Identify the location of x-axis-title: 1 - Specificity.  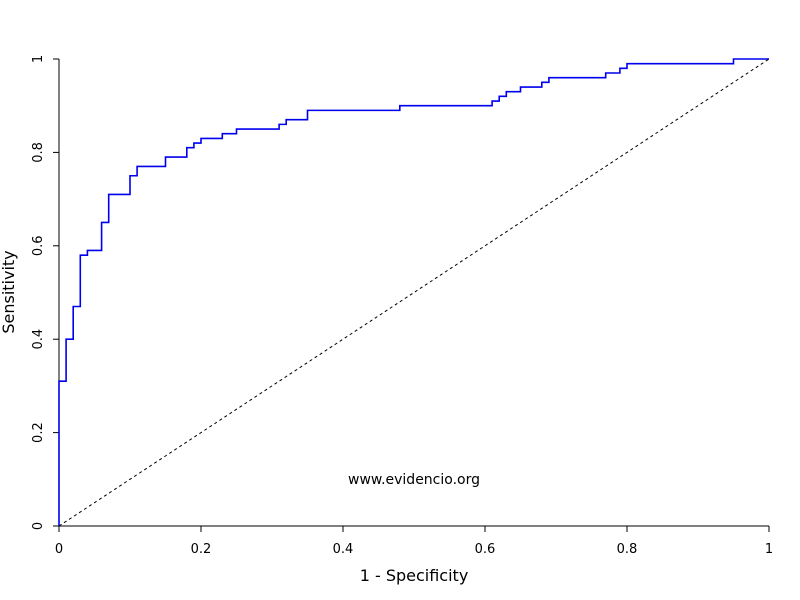
(414, 575).